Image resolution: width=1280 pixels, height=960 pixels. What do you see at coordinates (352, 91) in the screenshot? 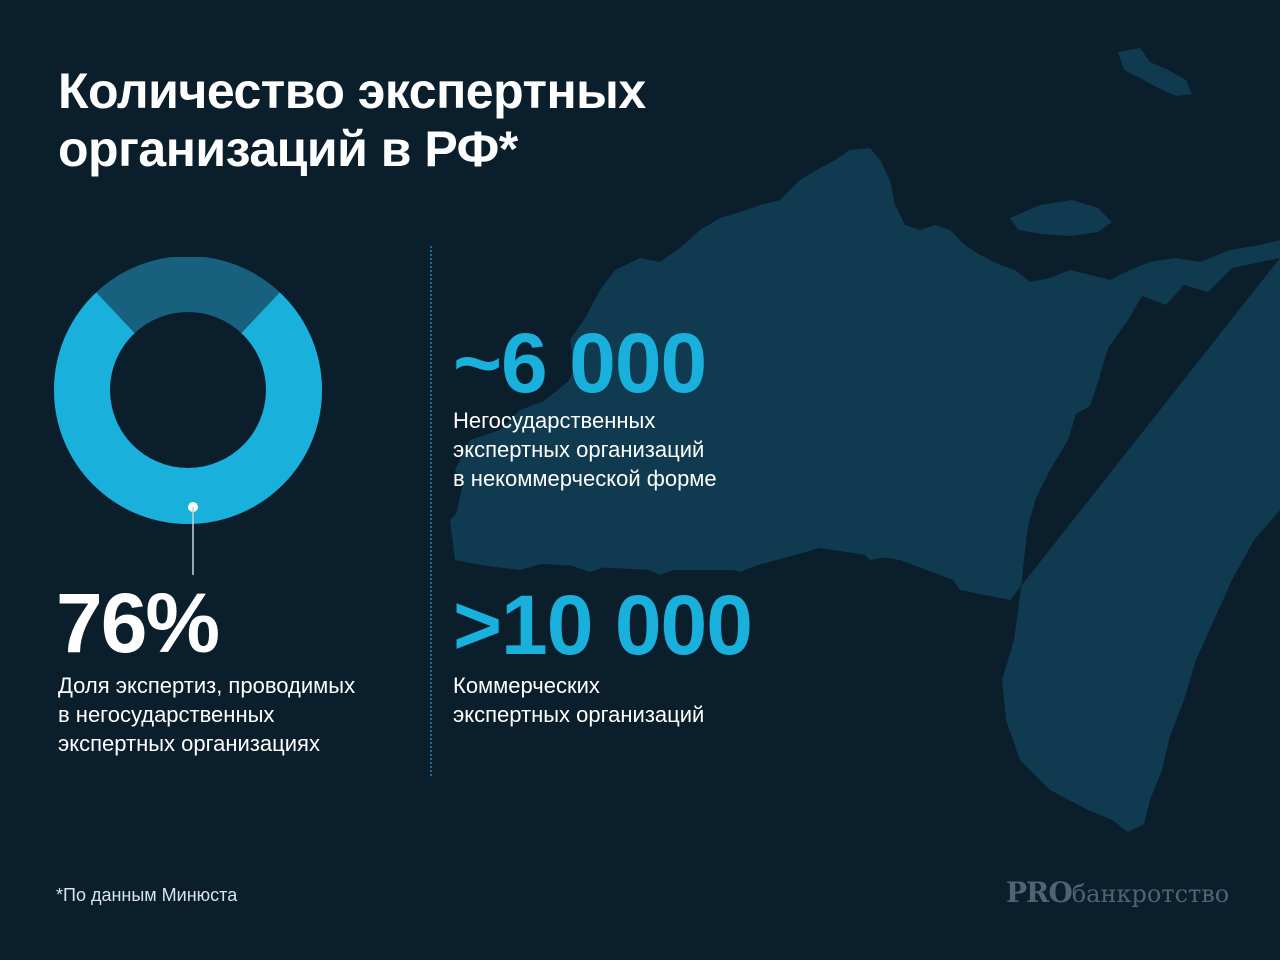
I see `title-line-1: Количество экспертных` at bounding box center [352, 91].